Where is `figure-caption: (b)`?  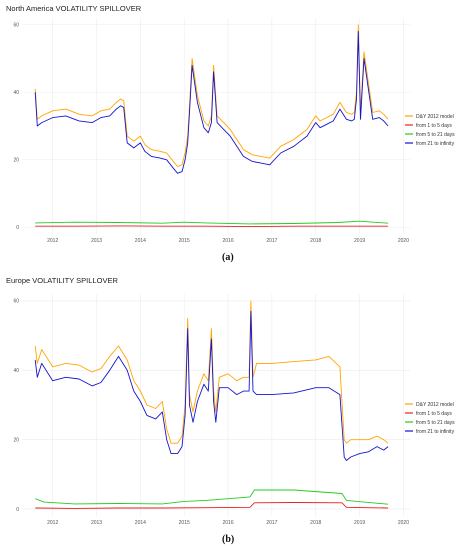
figure-caption: (b) is located at coordinates (228, 539).